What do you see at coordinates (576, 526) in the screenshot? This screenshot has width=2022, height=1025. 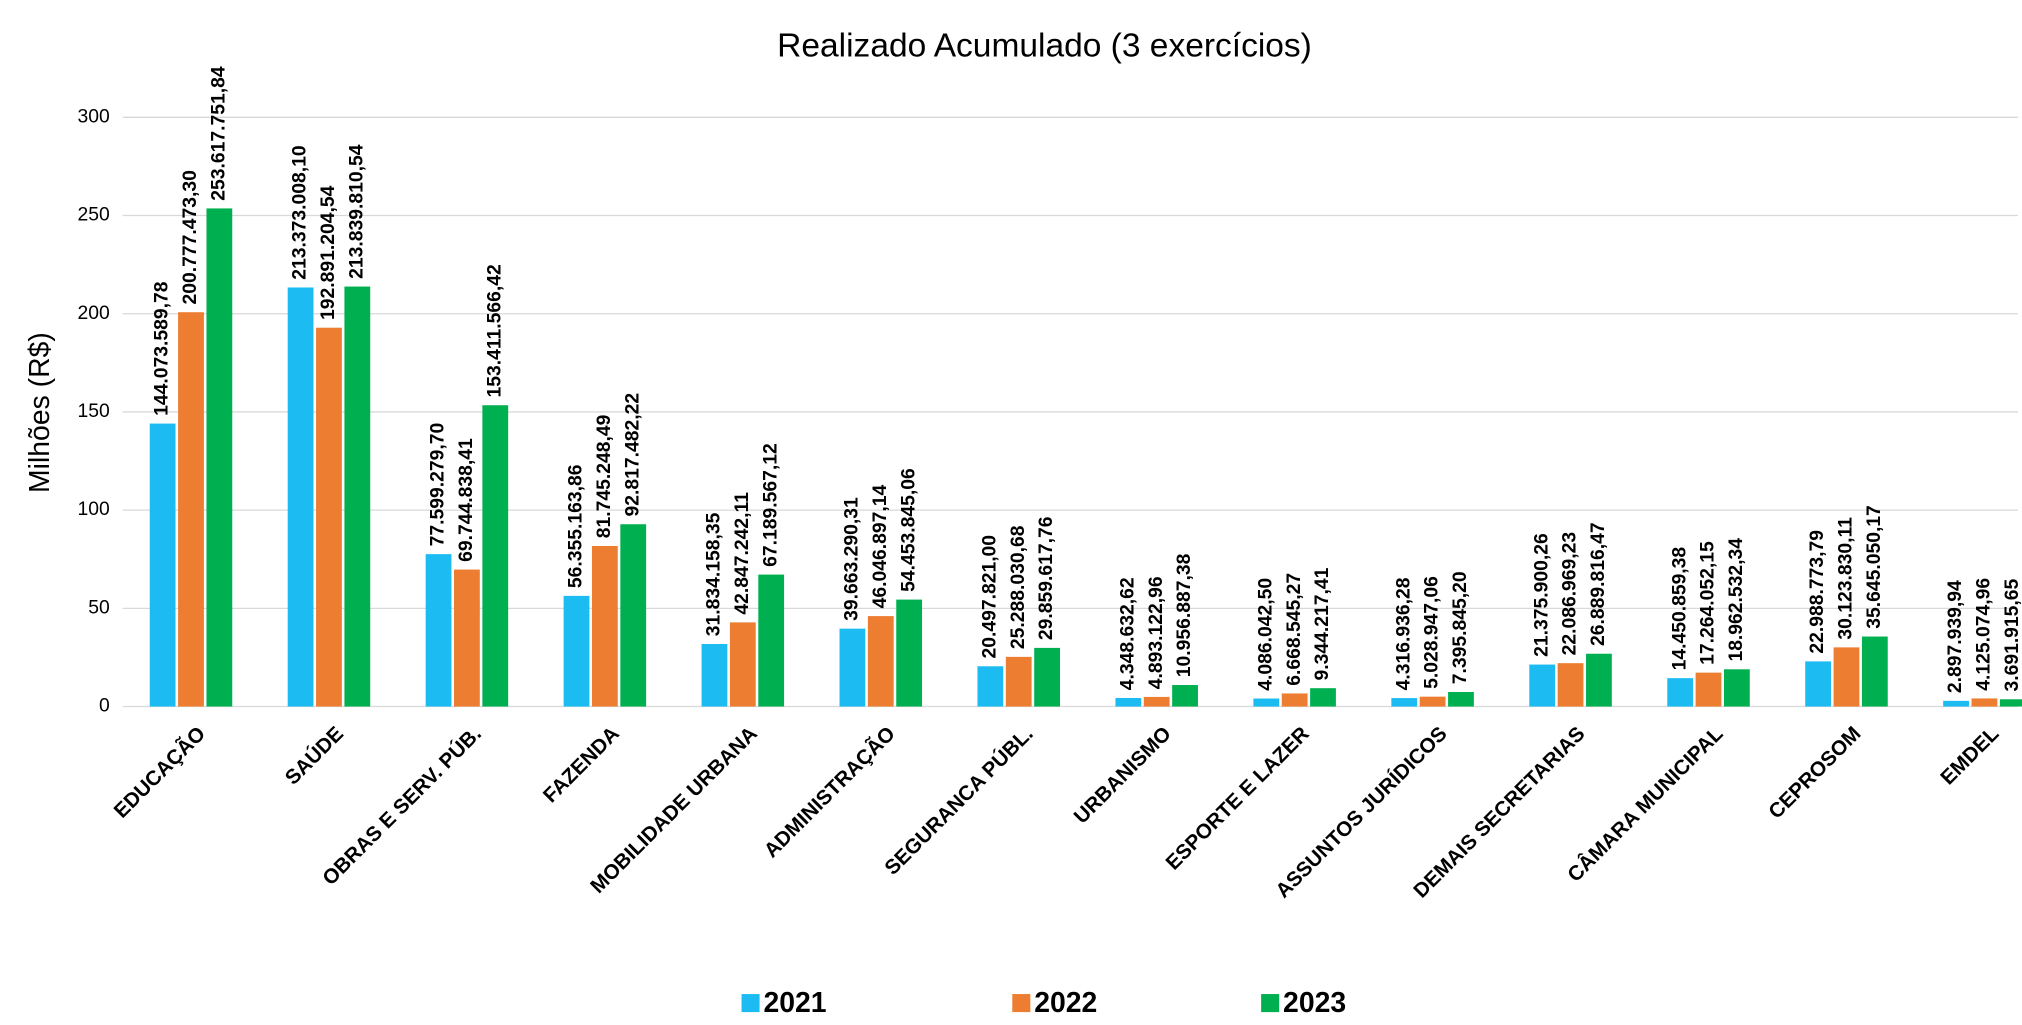 I see `value-label: 56.355.163,86` at bounding box center [576, 526].